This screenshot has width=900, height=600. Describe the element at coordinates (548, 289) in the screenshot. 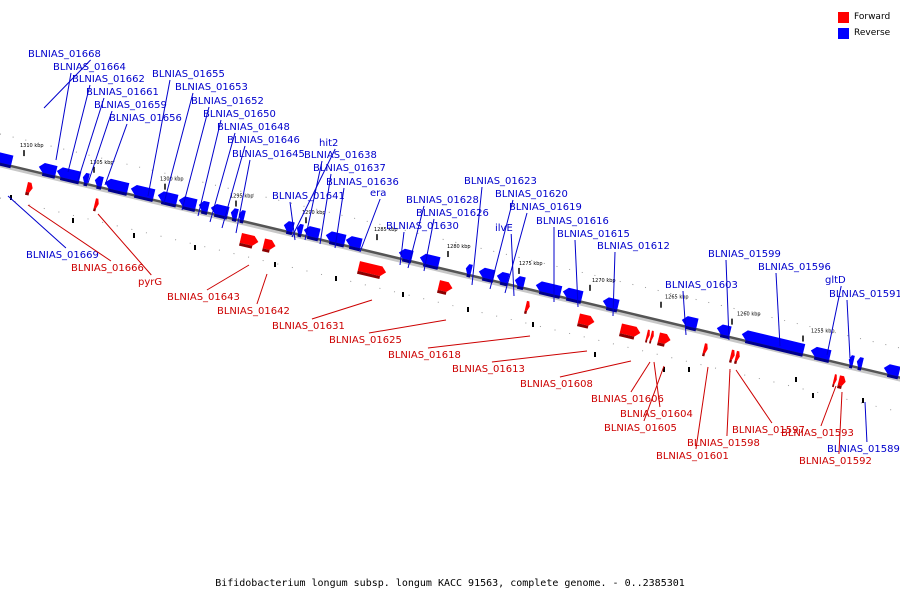

I see `reverse-24-gene` at that location.